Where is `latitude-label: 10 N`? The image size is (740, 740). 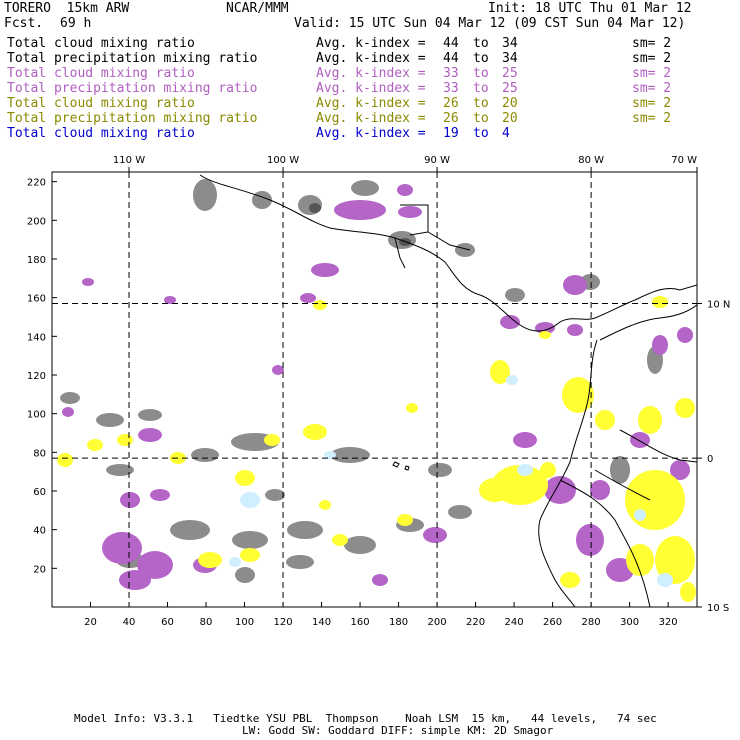
latitude-label: 10 N is located at coordinates (718, 304).